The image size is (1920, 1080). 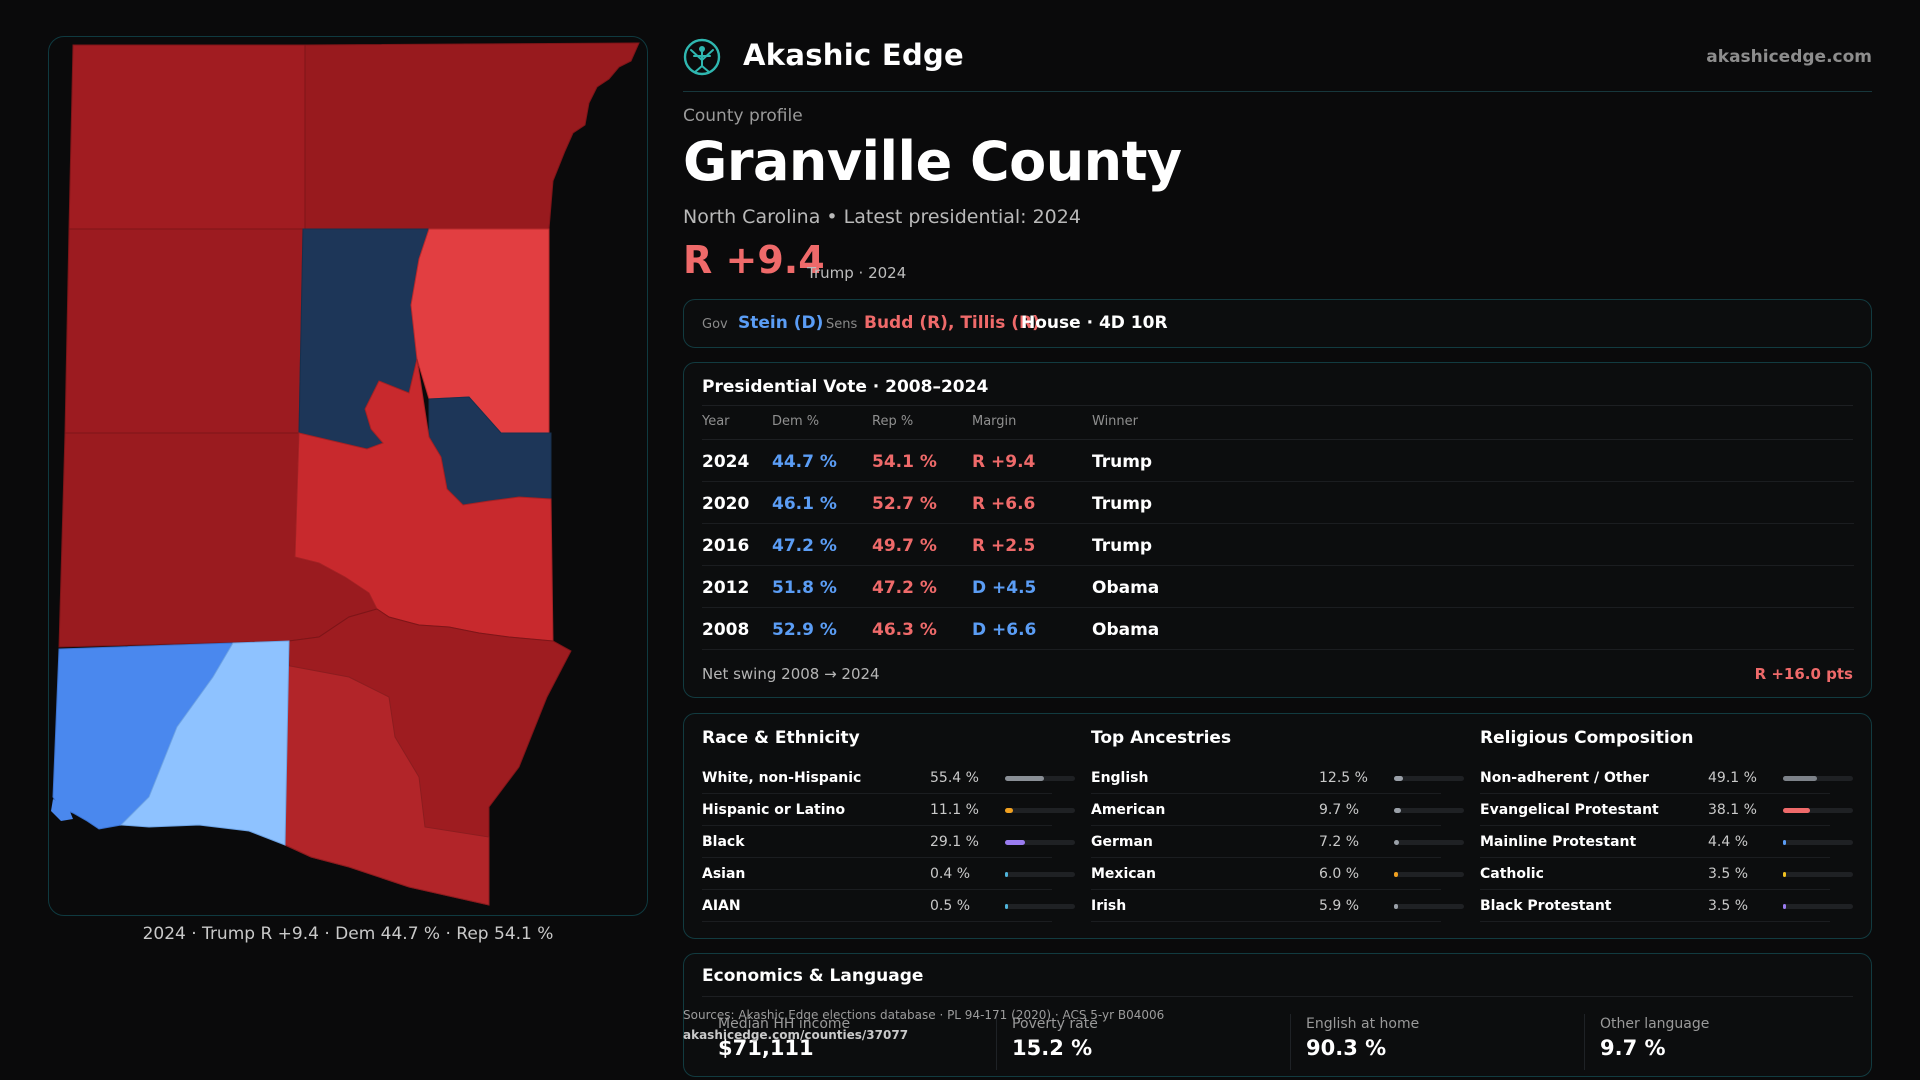 What do you see at coordinates (804, 588) in the screenshot?
I see `cell-dem: 51.8 %` at bounding box center [804, 588].